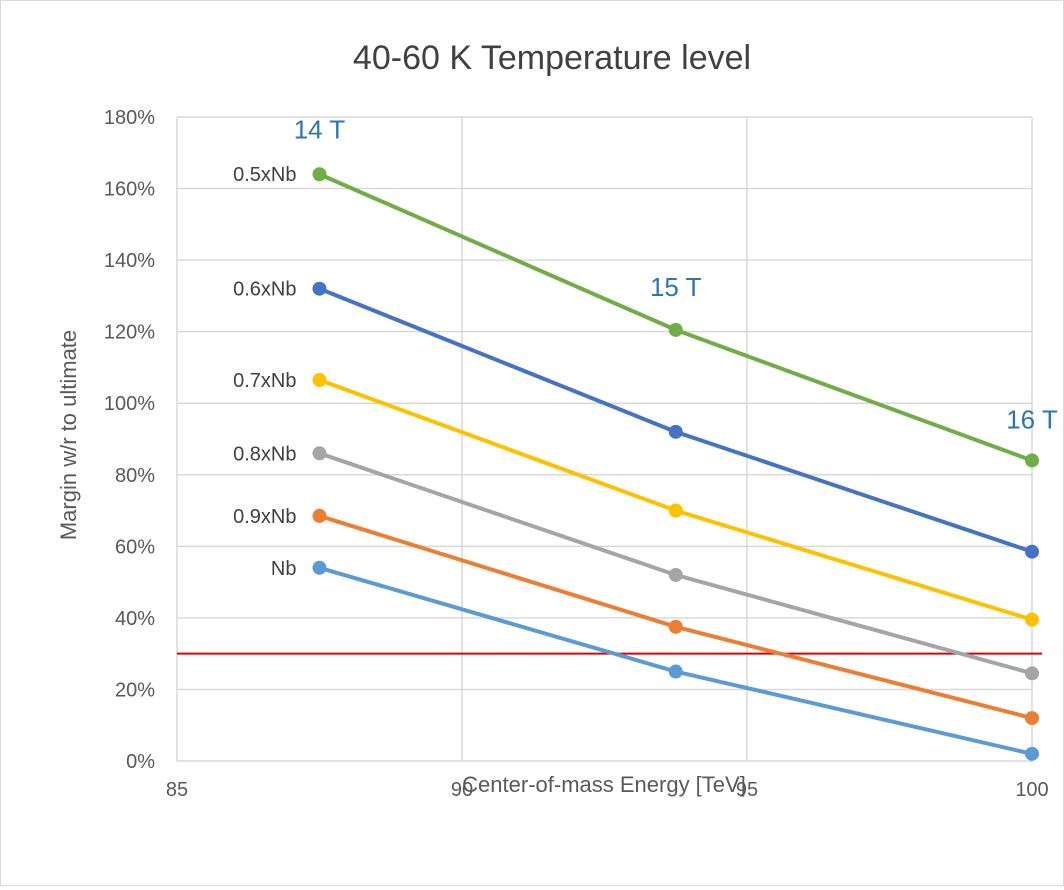 The width and height of the screenshot is (1064, 890). What do you see at coordinates (264, 454) in the screenshot?
I see `series-label: 0.8xNb` at bounding box center [264, 454].